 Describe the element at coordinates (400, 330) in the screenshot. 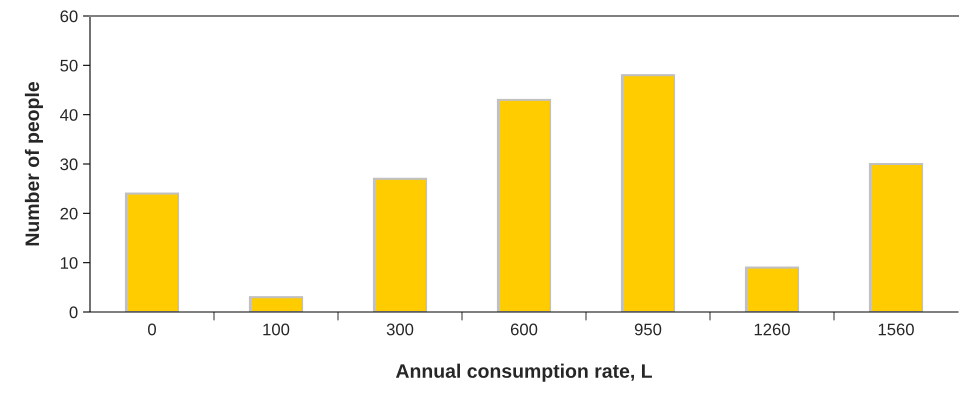

I see `x-tick-label: 300` at that location.